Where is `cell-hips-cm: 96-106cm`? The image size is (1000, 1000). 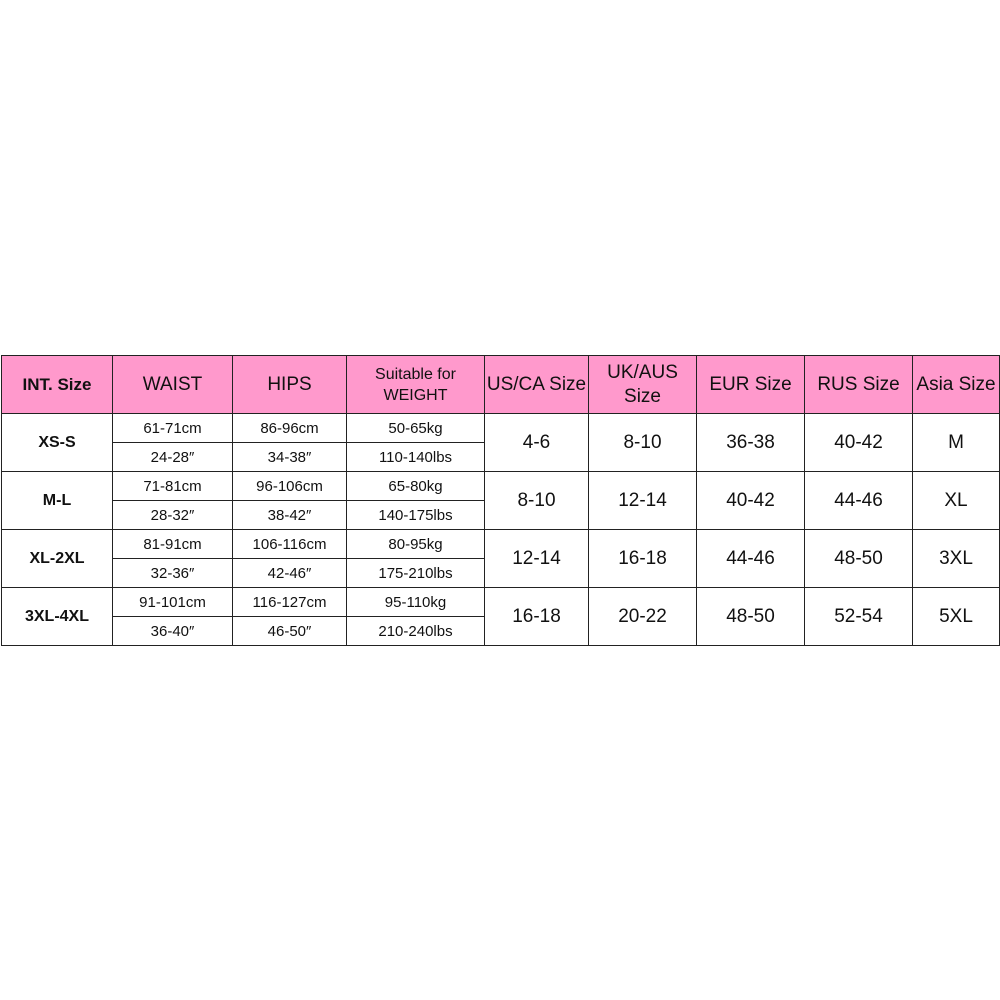
cell-hips-cm: 96-106cm is located at coordinates (289, 486).